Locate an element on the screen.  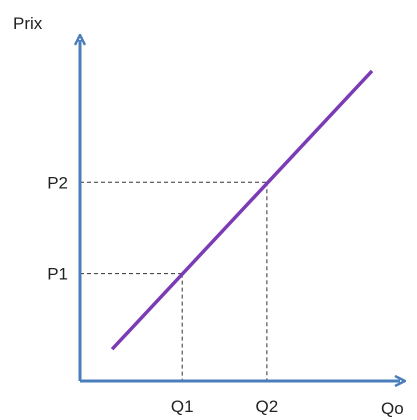
y-axis-title: Prix is located at coordinates (28, 23).